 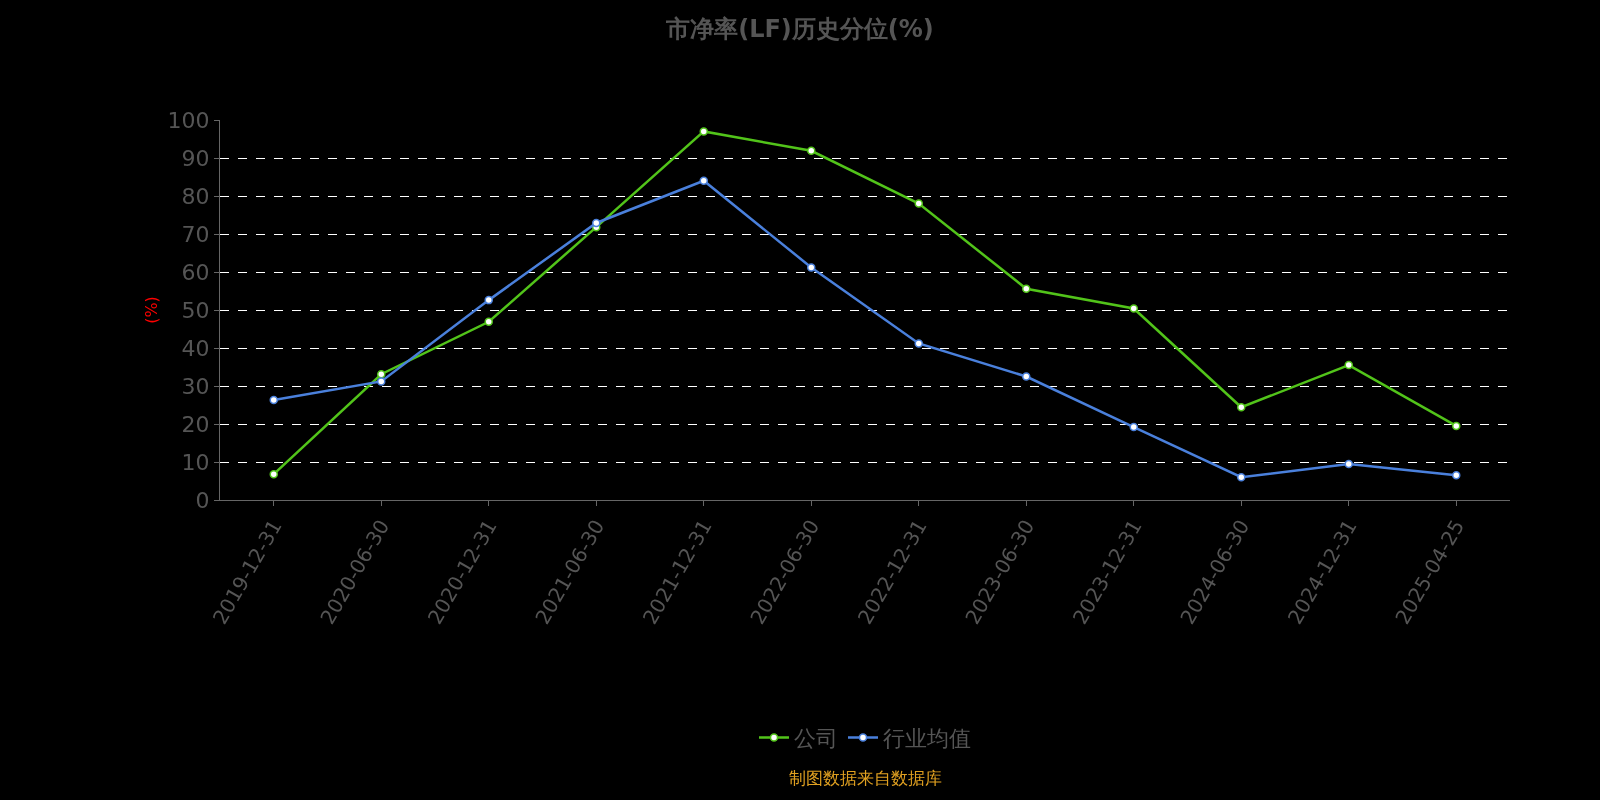 What do you see at coordinates (927, 738) in the screenshot?
I see `legend-label: 行业均值` at bounding box center [927, 738].